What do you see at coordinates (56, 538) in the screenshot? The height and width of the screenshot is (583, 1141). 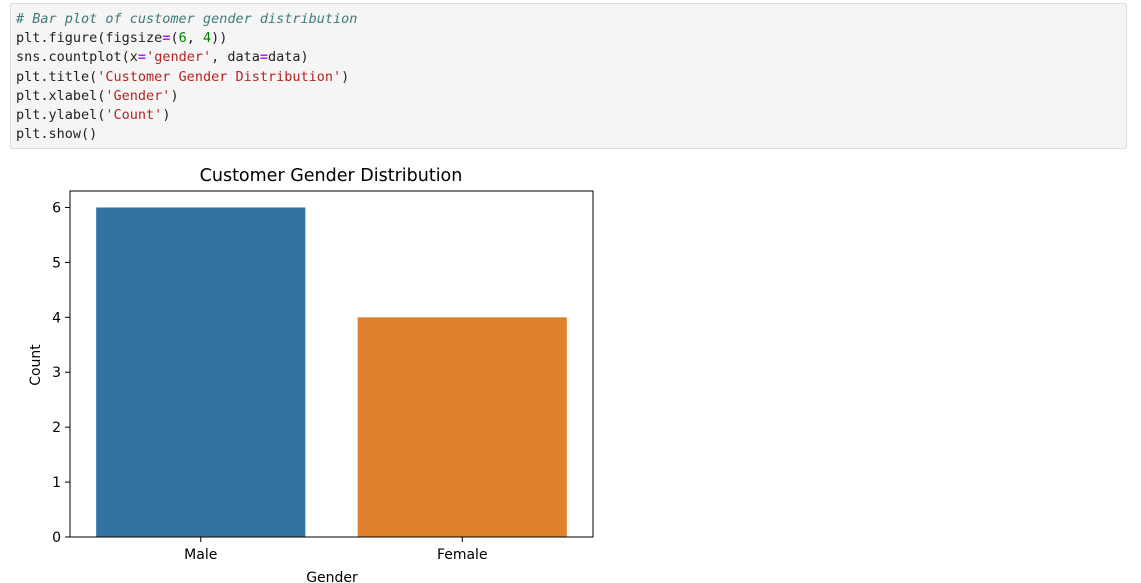 I see `y-tick-label: 0` at bounding box center [56, 538].